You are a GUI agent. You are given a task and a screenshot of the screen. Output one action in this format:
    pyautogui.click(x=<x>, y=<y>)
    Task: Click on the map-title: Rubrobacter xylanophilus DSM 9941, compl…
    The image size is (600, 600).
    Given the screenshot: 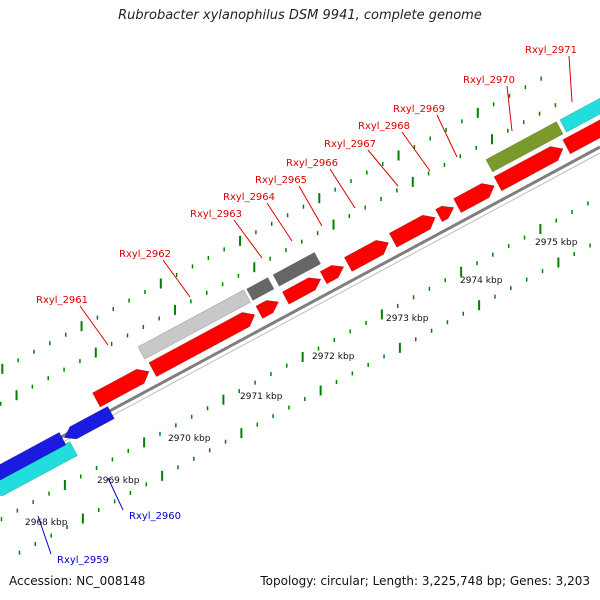 What is the action you would take?
    pyautogui.click(x=300, y=15)
    